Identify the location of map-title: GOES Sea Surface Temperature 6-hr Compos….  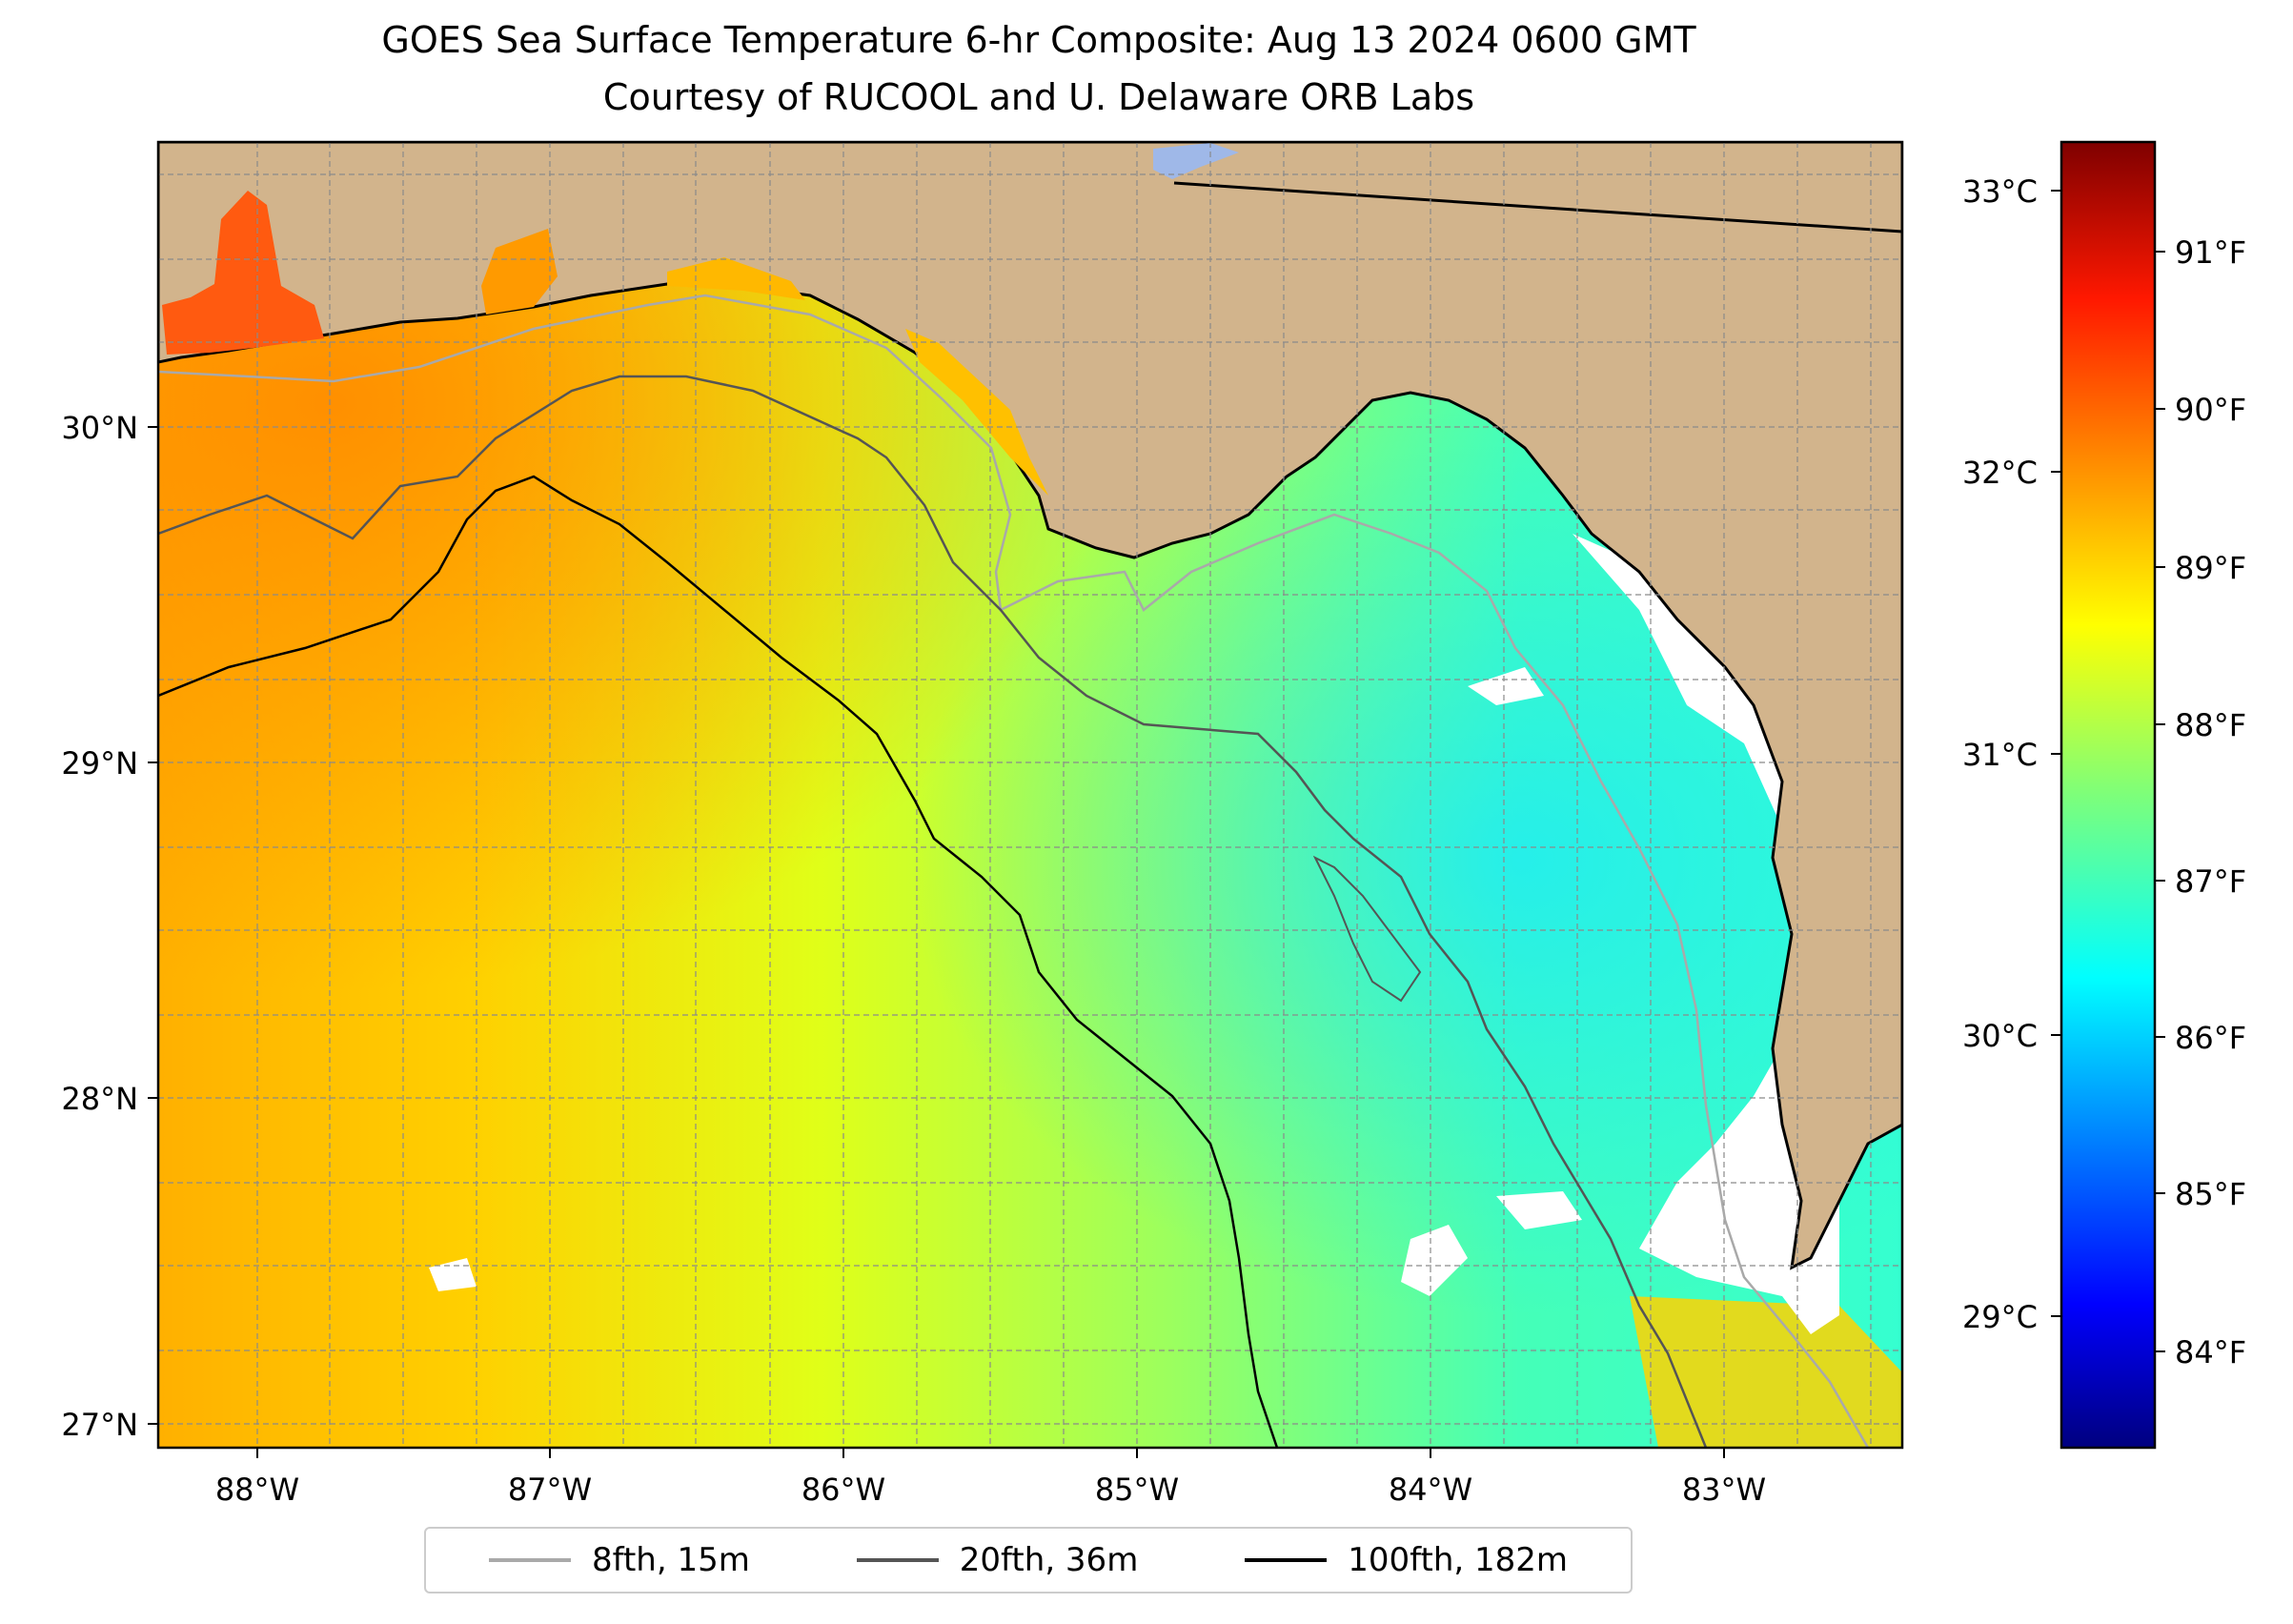
(1039, 40).